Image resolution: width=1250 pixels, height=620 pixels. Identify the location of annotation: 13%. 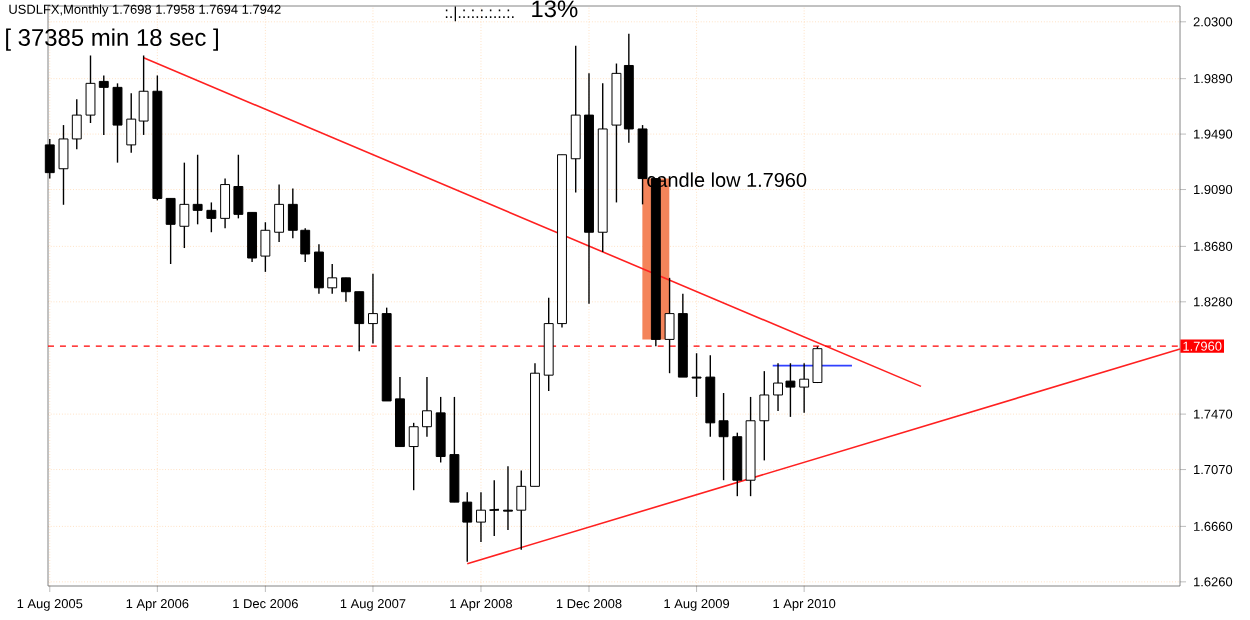
(555, 9).